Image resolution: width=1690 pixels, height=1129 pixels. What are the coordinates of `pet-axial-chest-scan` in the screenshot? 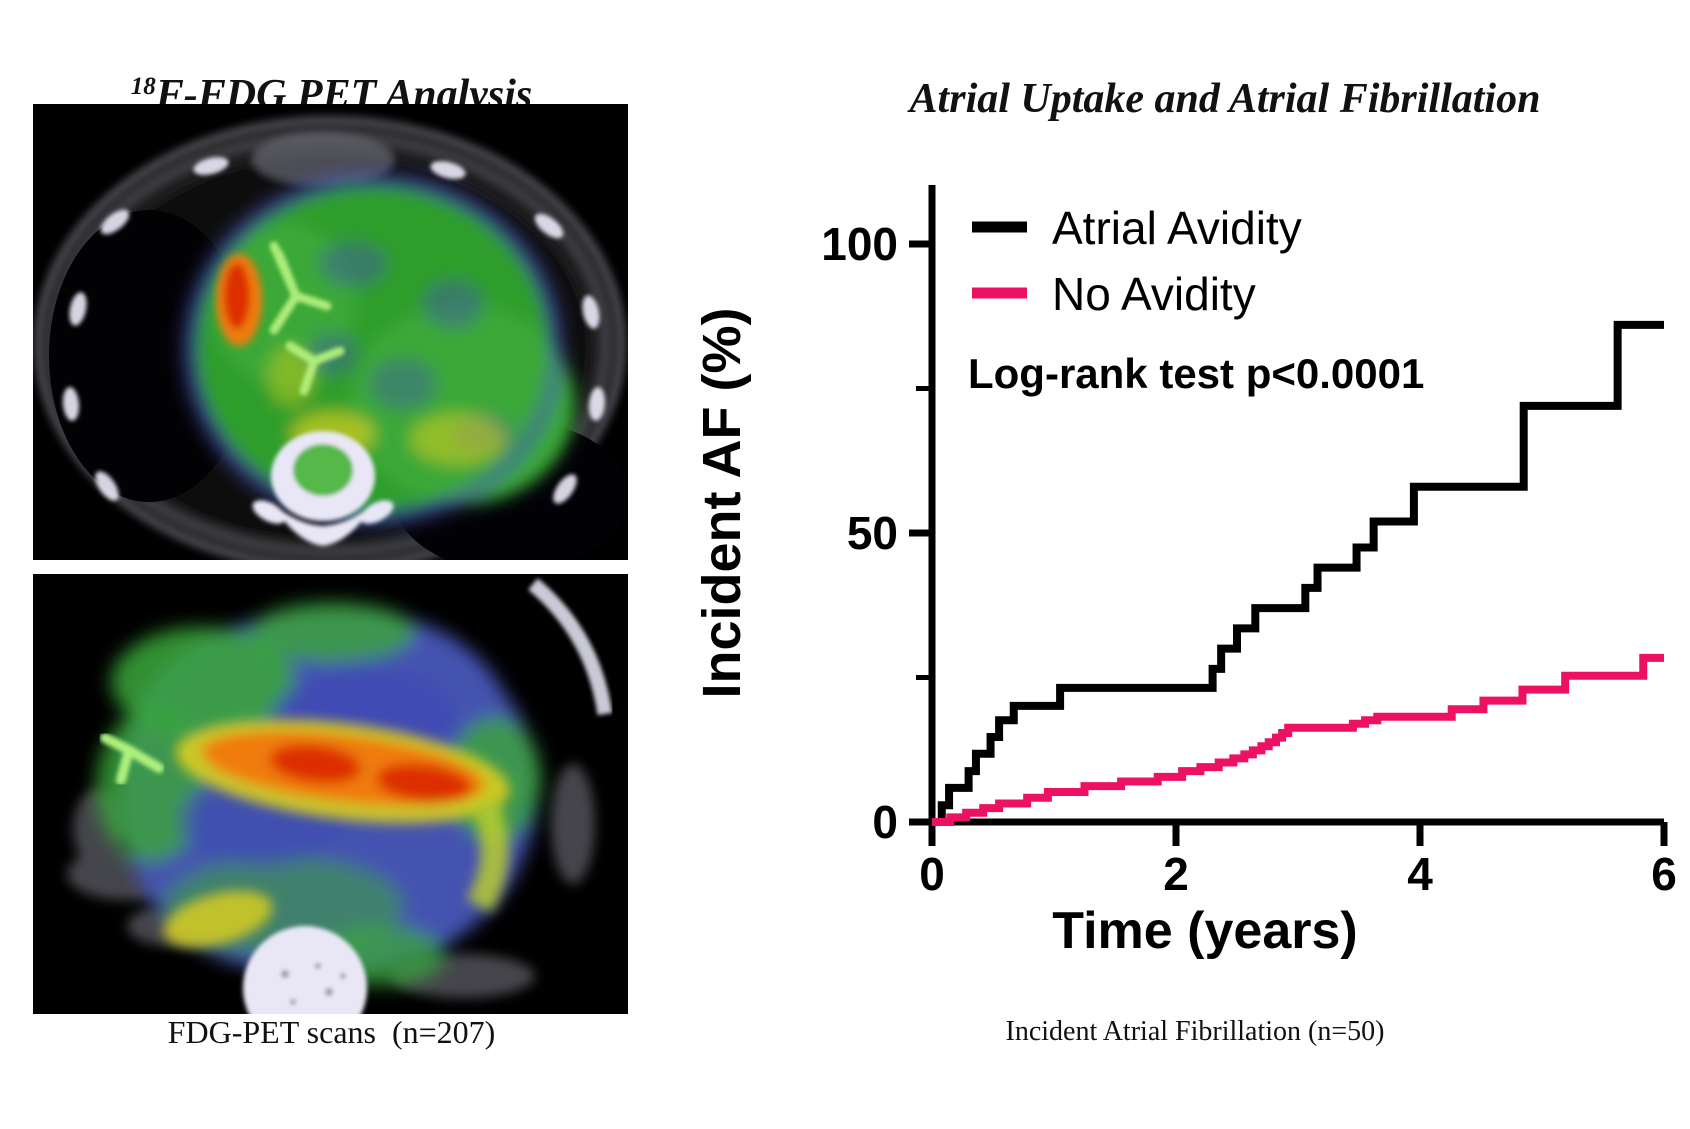 It's located at (330, 332).